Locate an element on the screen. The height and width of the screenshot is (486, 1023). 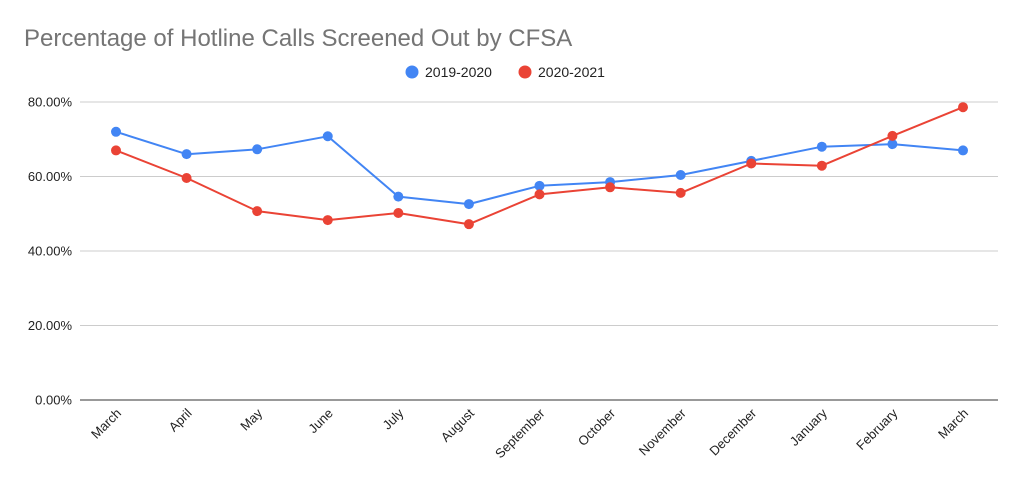
y-tick-label: 60.00% is located at coordinates (50, 176).